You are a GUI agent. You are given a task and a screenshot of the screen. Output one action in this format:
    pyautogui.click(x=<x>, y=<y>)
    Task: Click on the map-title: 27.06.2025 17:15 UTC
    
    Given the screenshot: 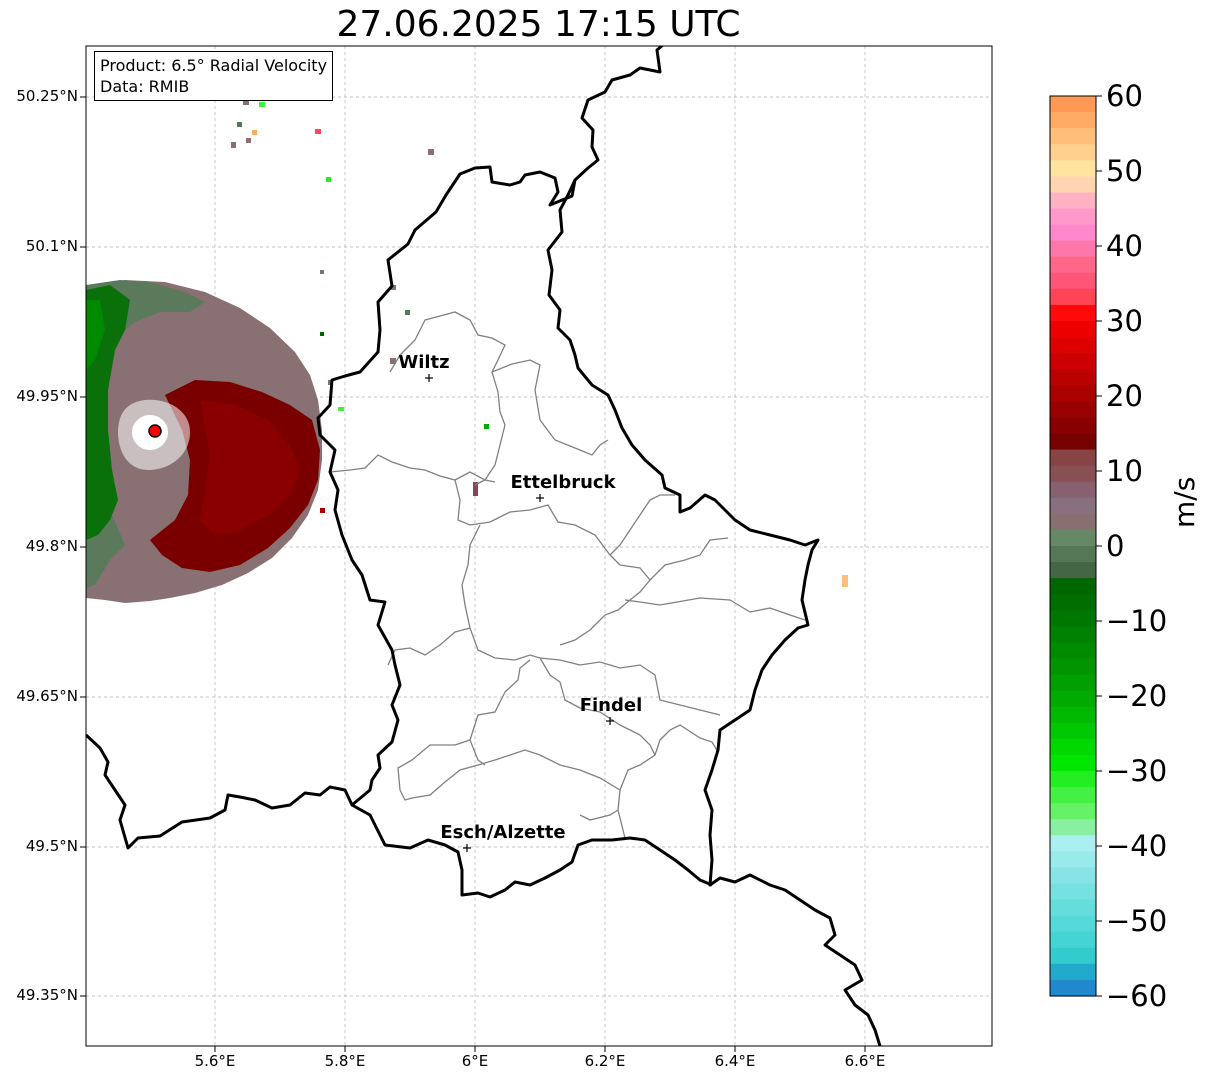 What is the action you would take?
    pyautogui.click(x=538, y=24)
    